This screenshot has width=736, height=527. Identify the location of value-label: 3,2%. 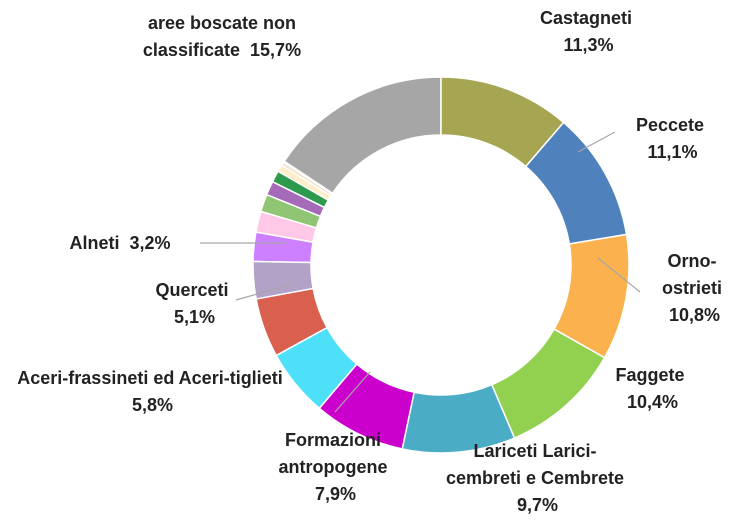
(150, 243).